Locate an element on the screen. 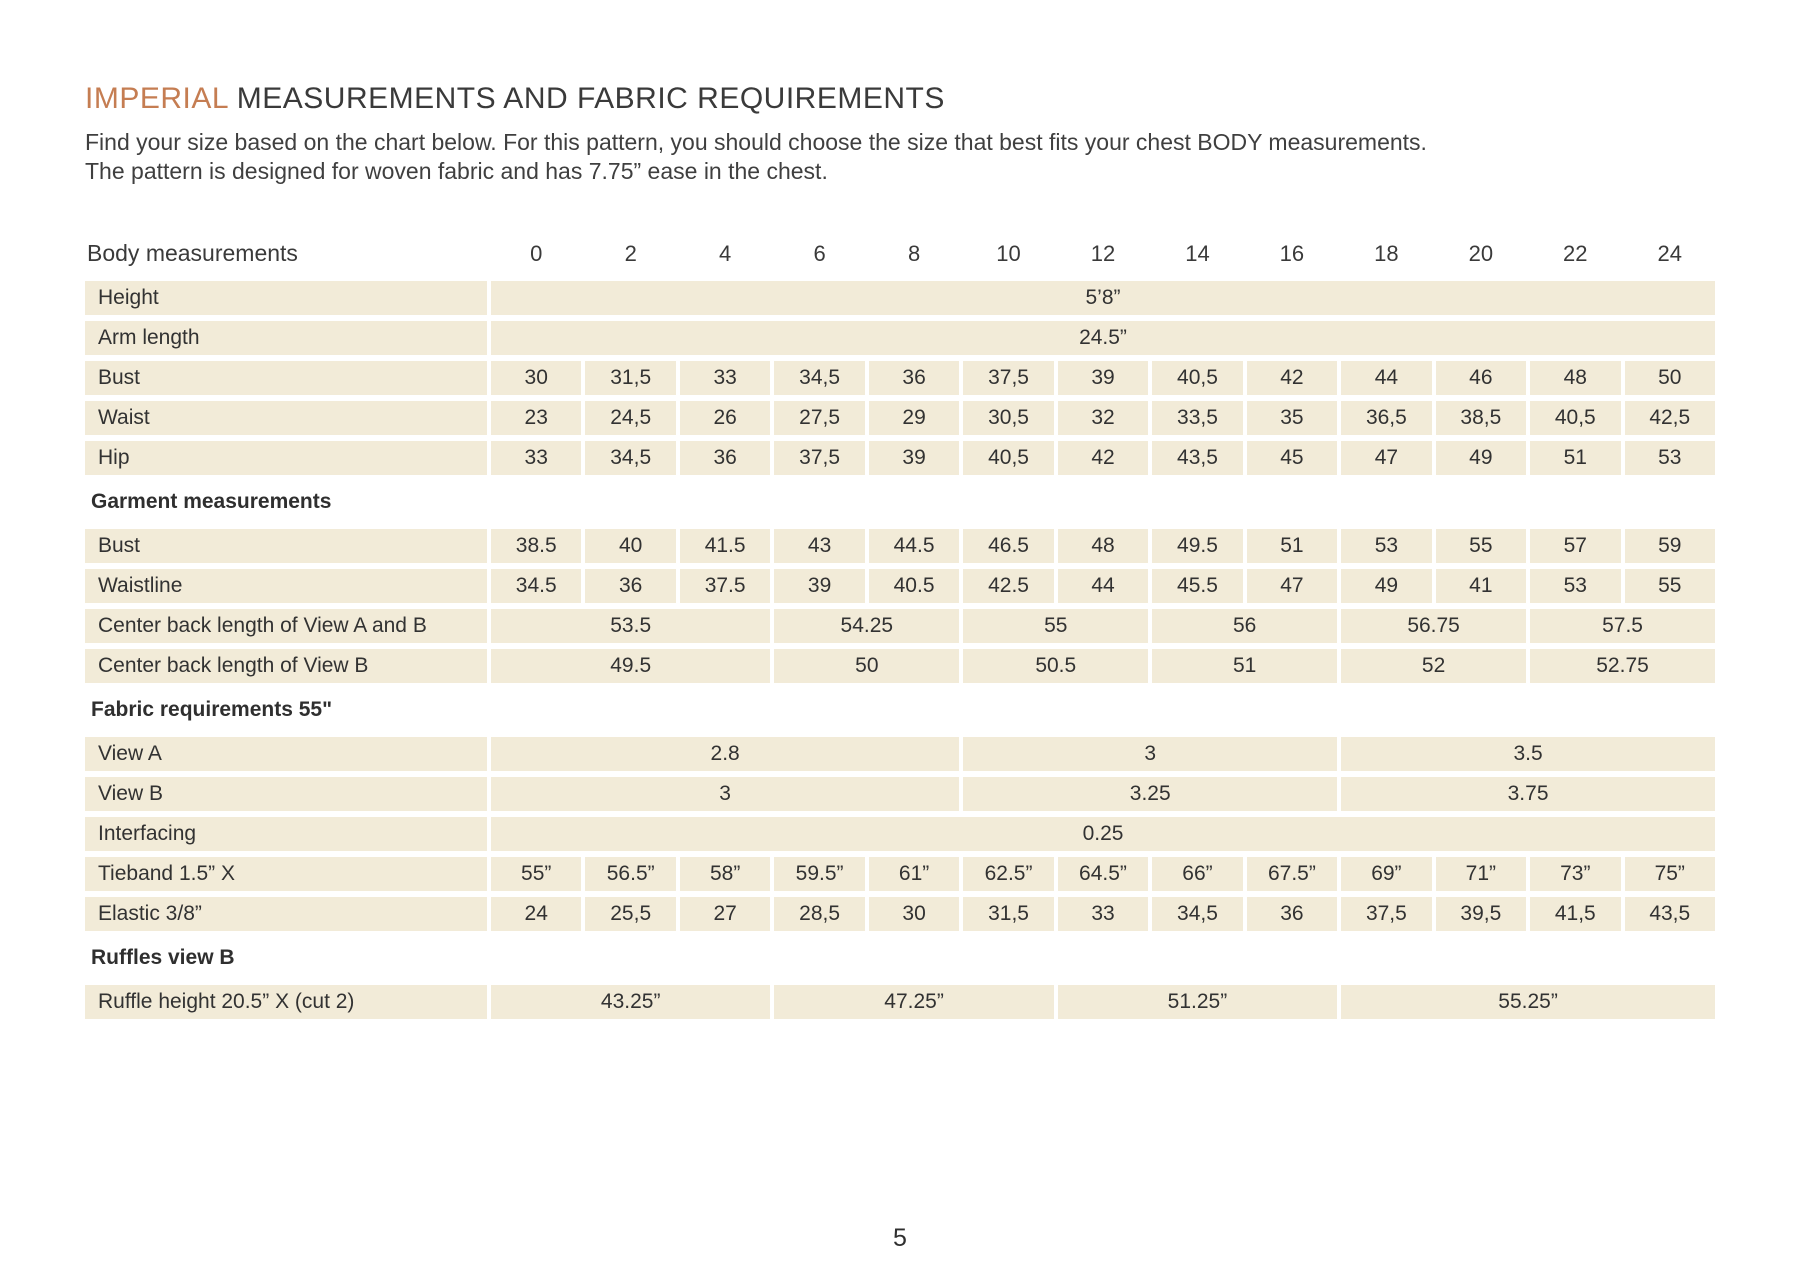 The height and width of the screenshot is (1269, 1800). table-cell: 62.5” is located at coordinates (1008, 873).